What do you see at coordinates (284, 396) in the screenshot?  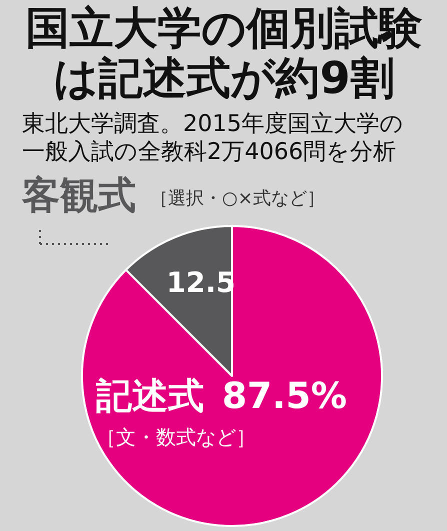 I see `data-label: 87.5%` at bounding box center [284, 396].